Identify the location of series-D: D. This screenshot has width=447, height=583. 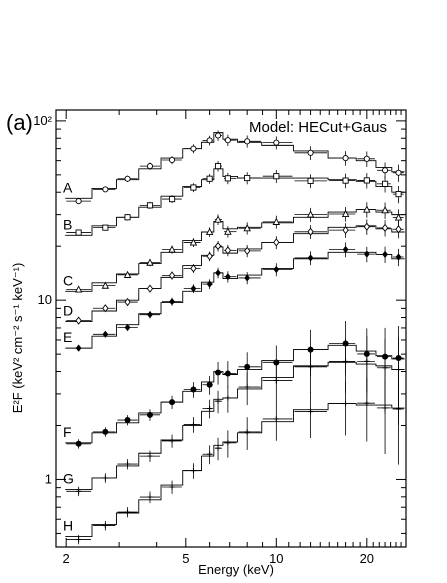
(234, 272).